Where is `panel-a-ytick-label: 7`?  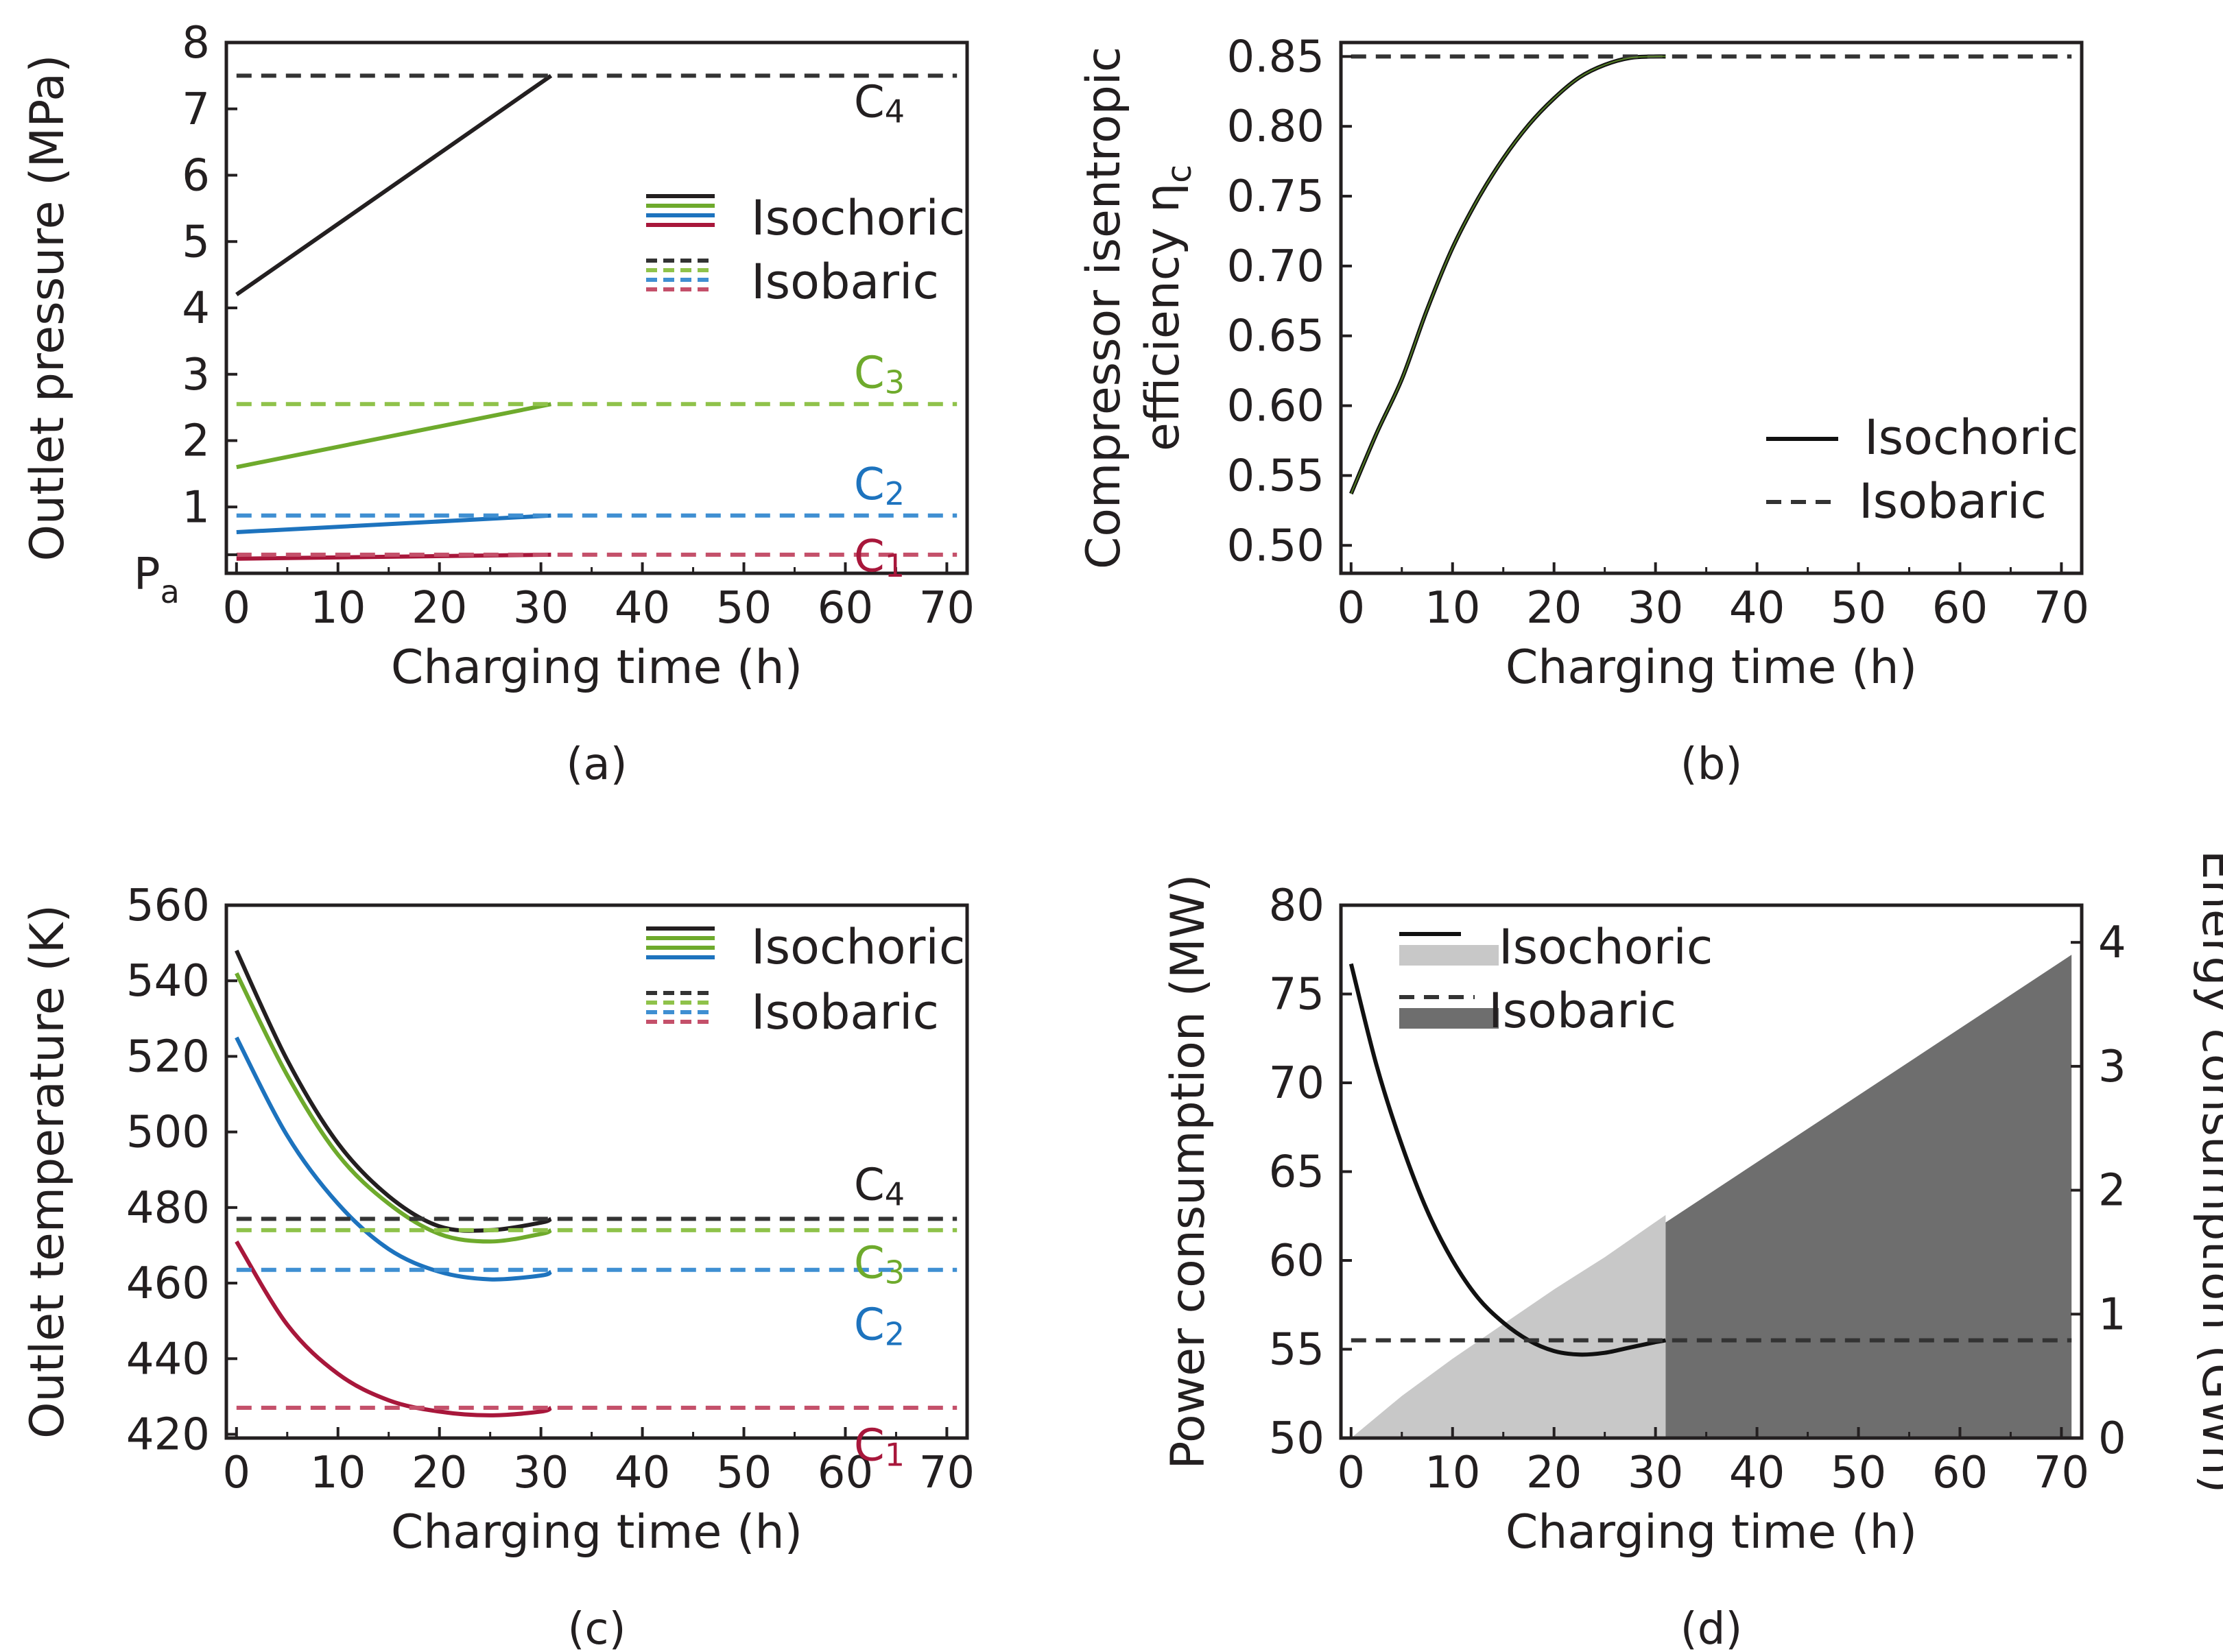
panel-a-ytick-label: 7 is located at coordinates (196, 109).